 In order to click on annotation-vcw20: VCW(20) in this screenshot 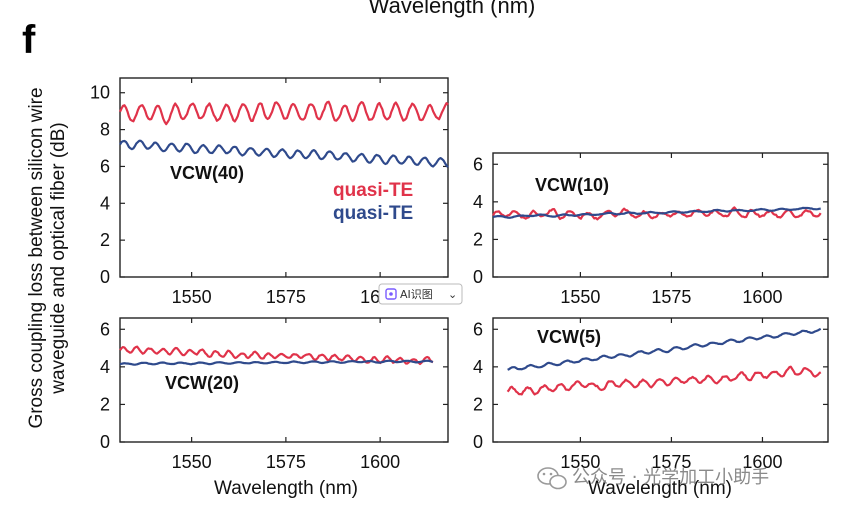, I will do `click(202, 383)`.